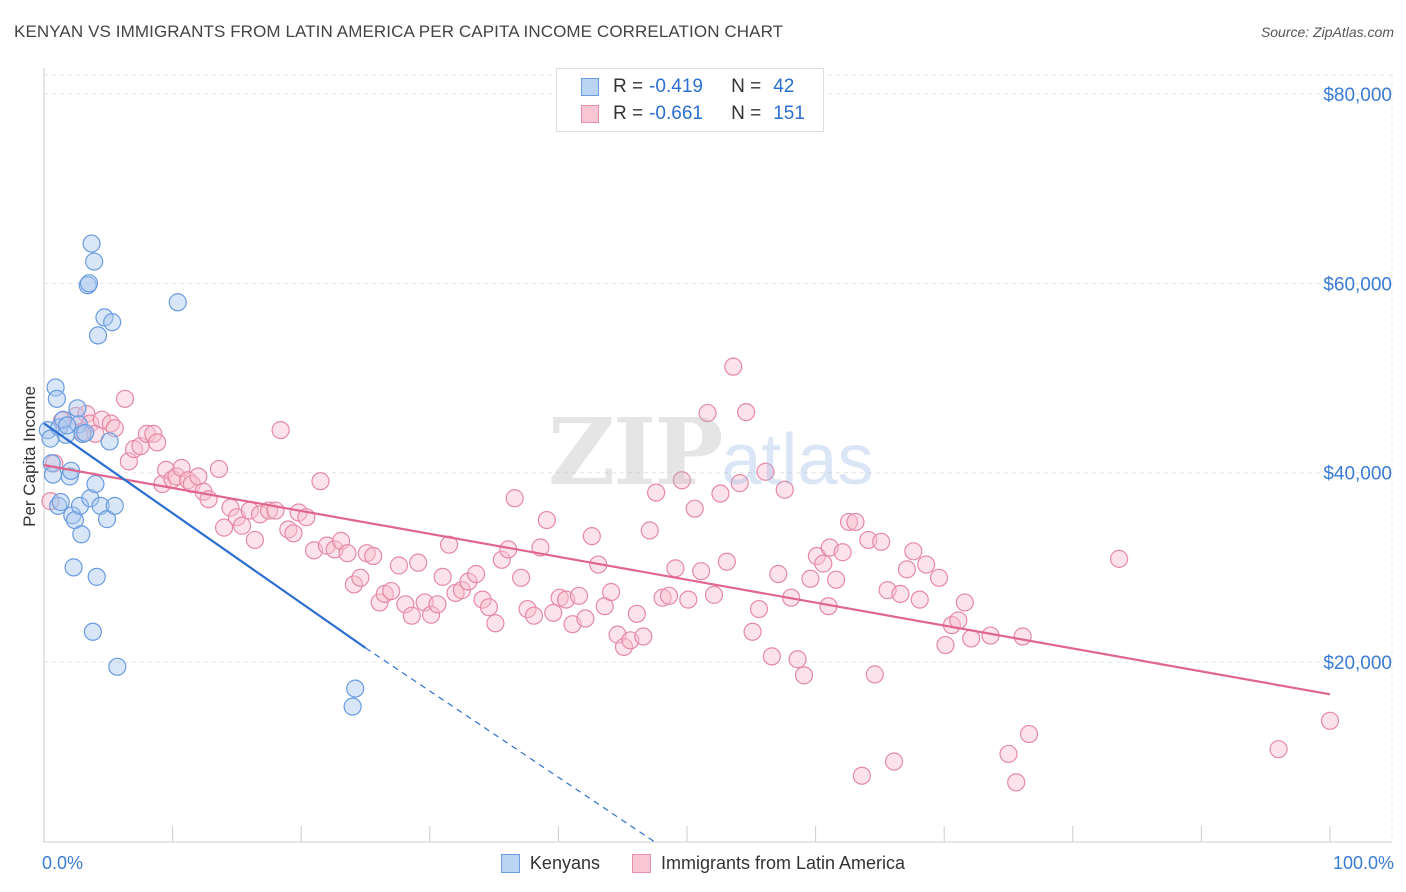  Describe the element at coordinates (1363, 863) in the screenshot. I see `x-tick-label-max: 100.0%` at that location.